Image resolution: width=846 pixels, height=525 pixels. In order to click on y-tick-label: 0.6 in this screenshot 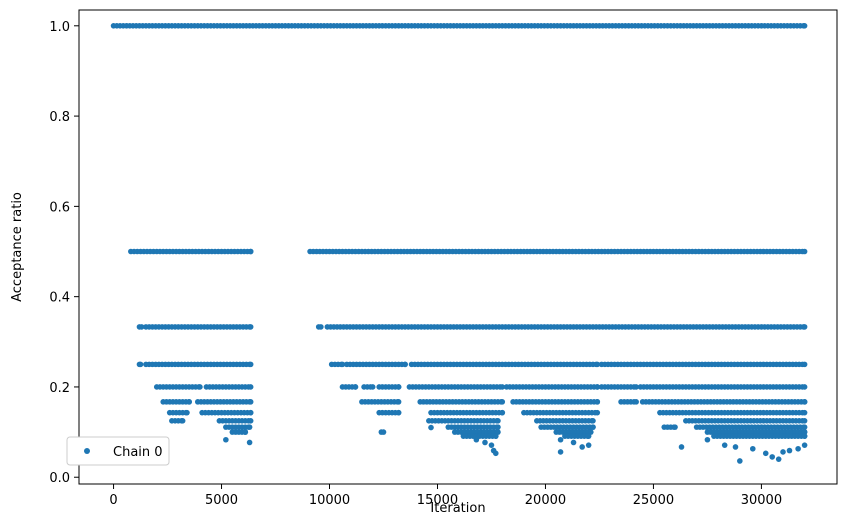, I will do `click(59, 207)`.